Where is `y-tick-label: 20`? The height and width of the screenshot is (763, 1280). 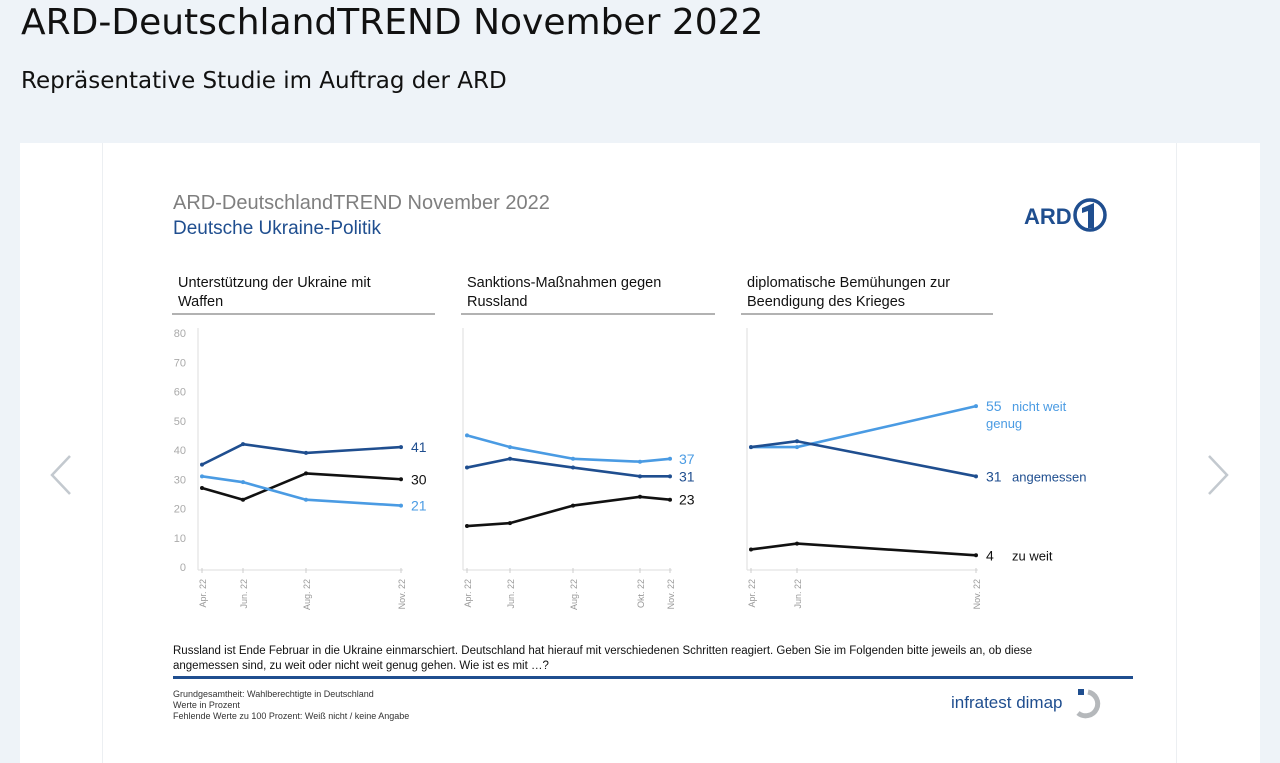 y-tick-label: 20 is located at coordinates (180, 510).